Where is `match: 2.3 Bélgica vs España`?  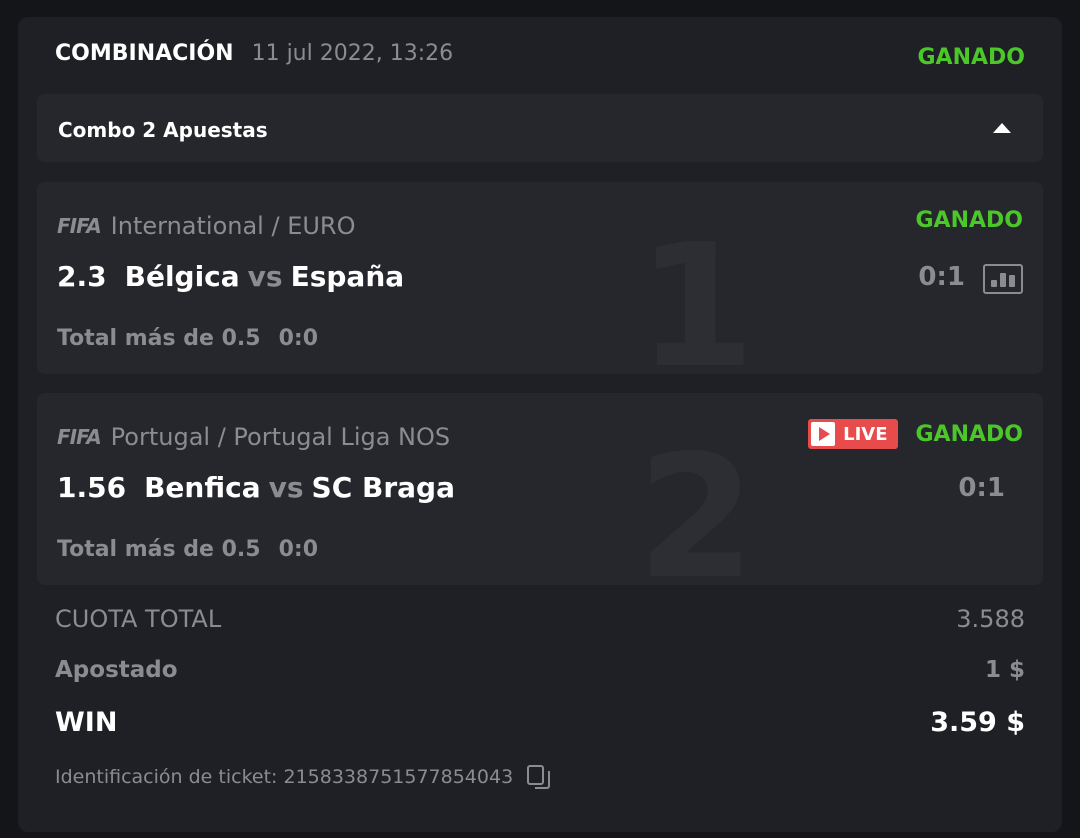 match: 2.3 Bélgica vs España is located at coordinates (230, 276).